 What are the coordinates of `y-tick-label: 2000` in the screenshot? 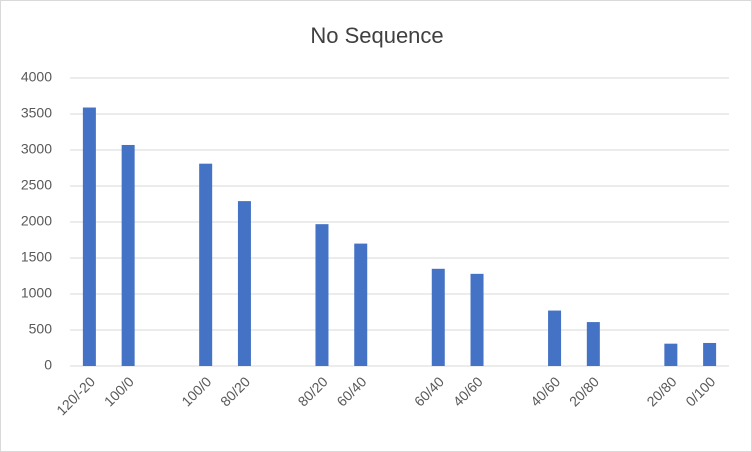 It's located at (36, 221).